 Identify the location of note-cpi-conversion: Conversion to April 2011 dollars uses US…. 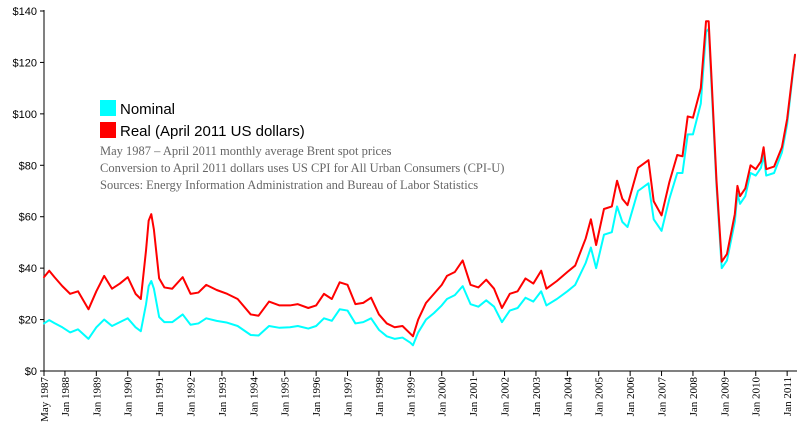
(302, 168).